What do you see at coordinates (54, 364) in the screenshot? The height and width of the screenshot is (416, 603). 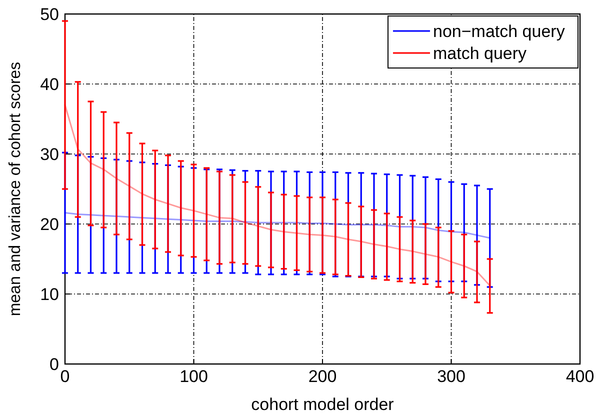 I see `y-tick-label: 0` at bounding box center [54, 364].